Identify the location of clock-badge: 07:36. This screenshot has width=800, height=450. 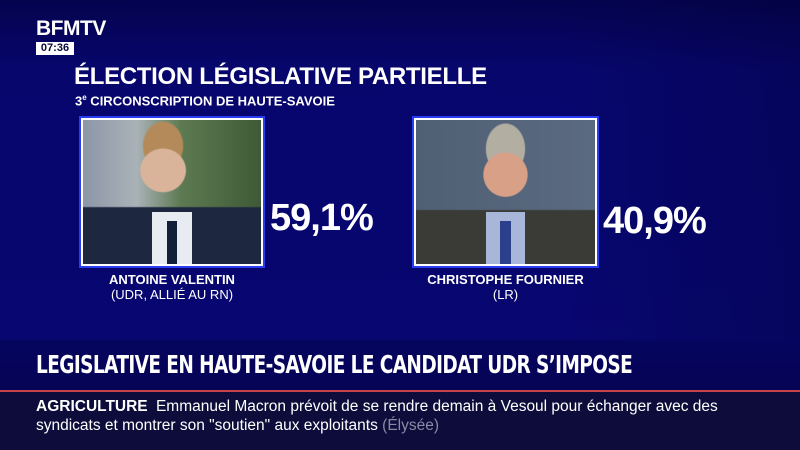
(55, 48).